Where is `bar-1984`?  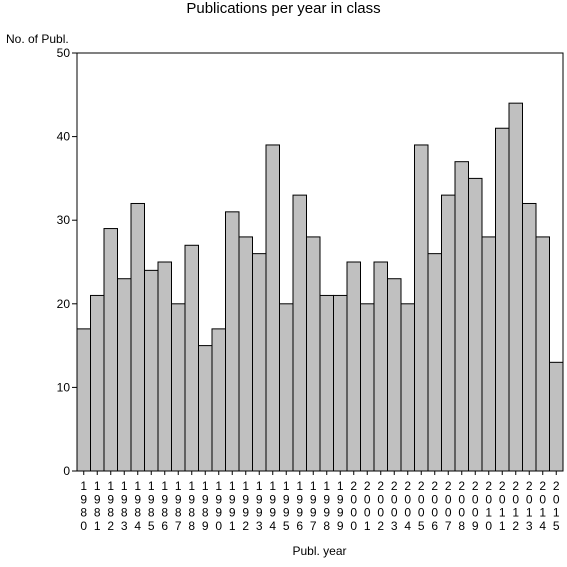 bar-1984 is located at coordinates (137, 337).